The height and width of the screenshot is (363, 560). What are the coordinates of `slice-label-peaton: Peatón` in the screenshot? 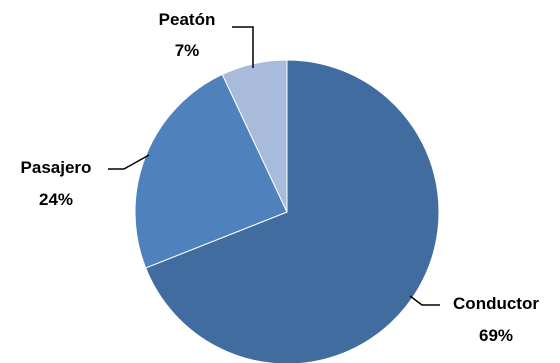 It's located at (187, 19).